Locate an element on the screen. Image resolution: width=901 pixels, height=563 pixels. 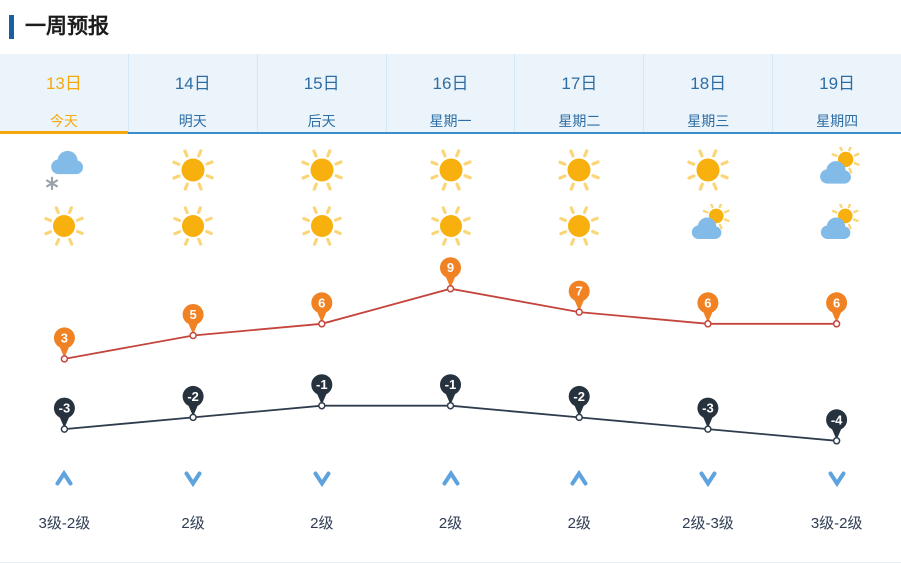
day-name: 星期二 is located at coordinates (579, 121).